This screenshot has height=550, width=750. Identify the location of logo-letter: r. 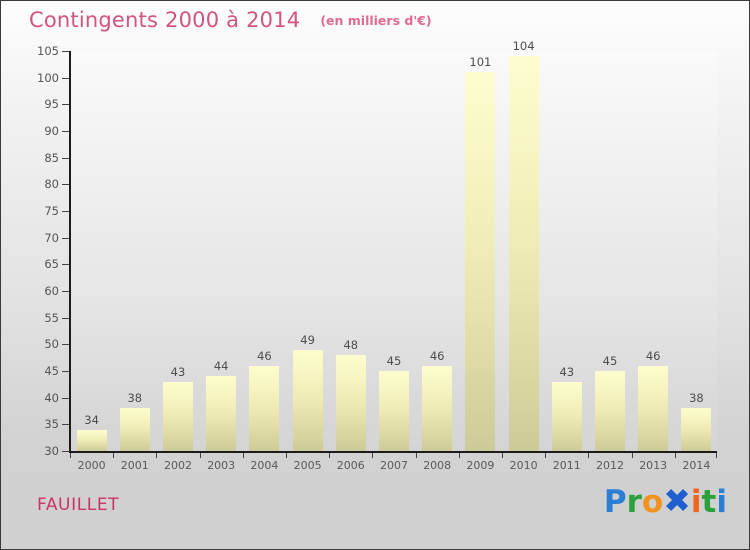
(634, 502).